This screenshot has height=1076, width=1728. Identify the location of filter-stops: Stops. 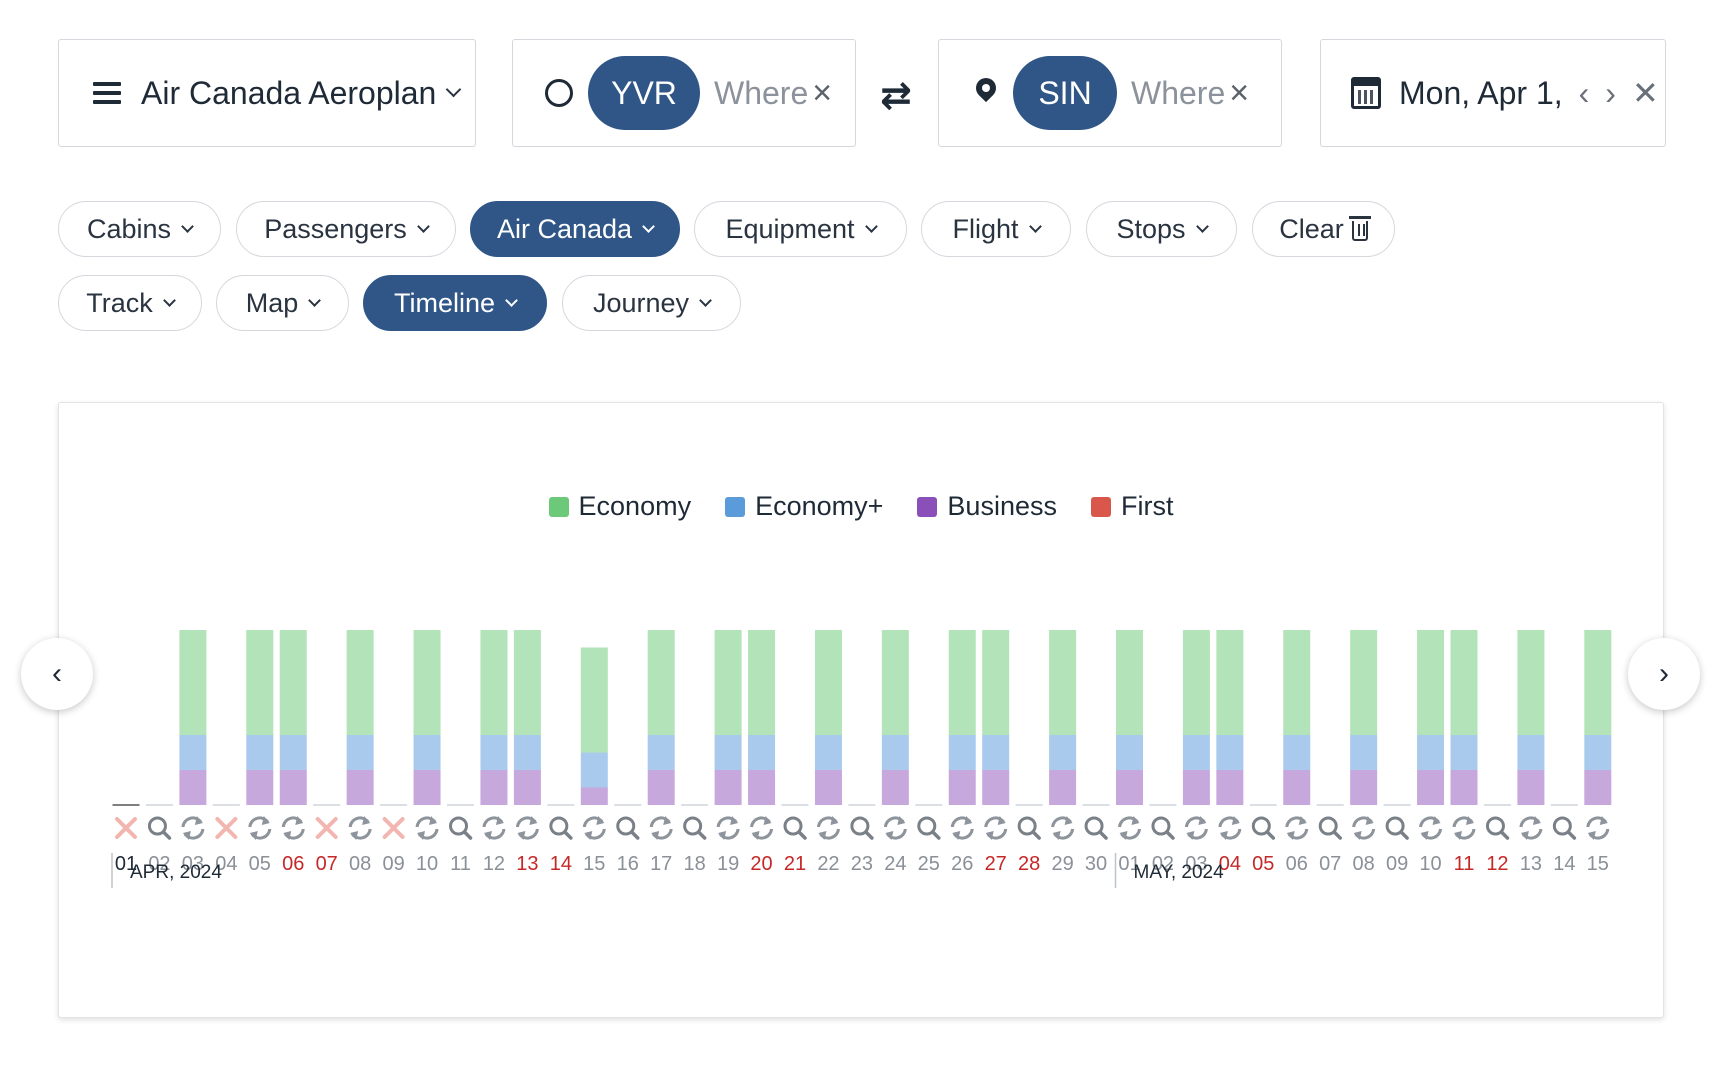
(1161, 229).